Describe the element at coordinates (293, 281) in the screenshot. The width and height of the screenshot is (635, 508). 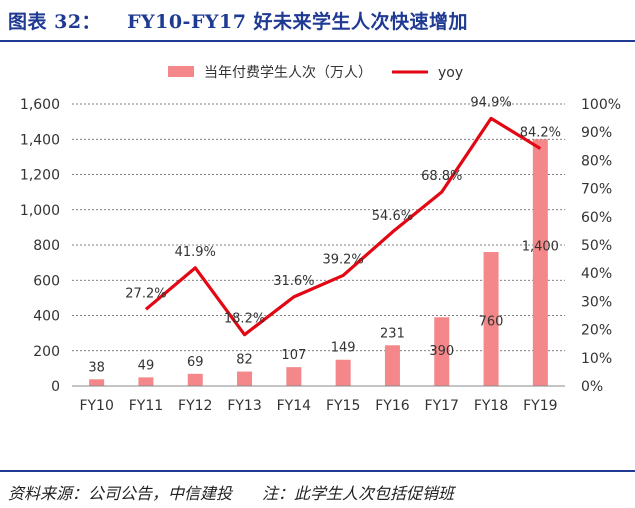
I see `yoy-value-label: 31.6%` at that location.